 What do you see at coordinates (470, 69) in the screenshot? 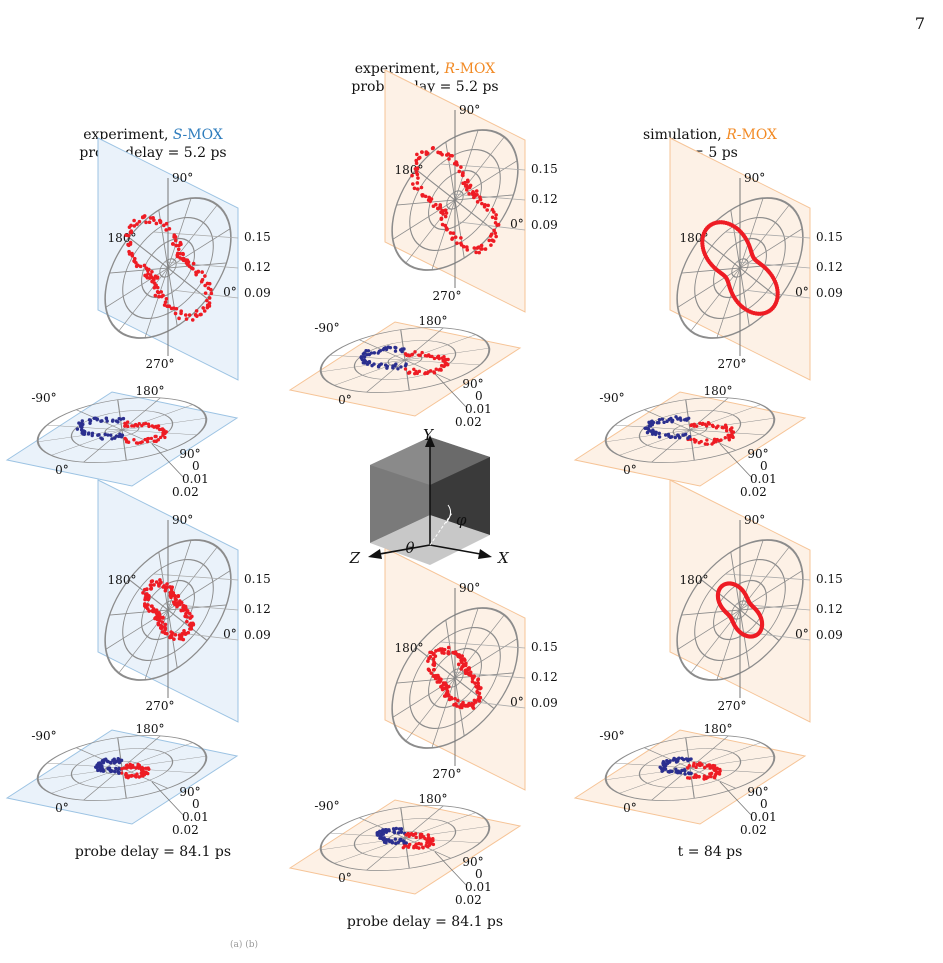
I see `caption-mox-name: R-MOX` at bounding box center [470, 69].